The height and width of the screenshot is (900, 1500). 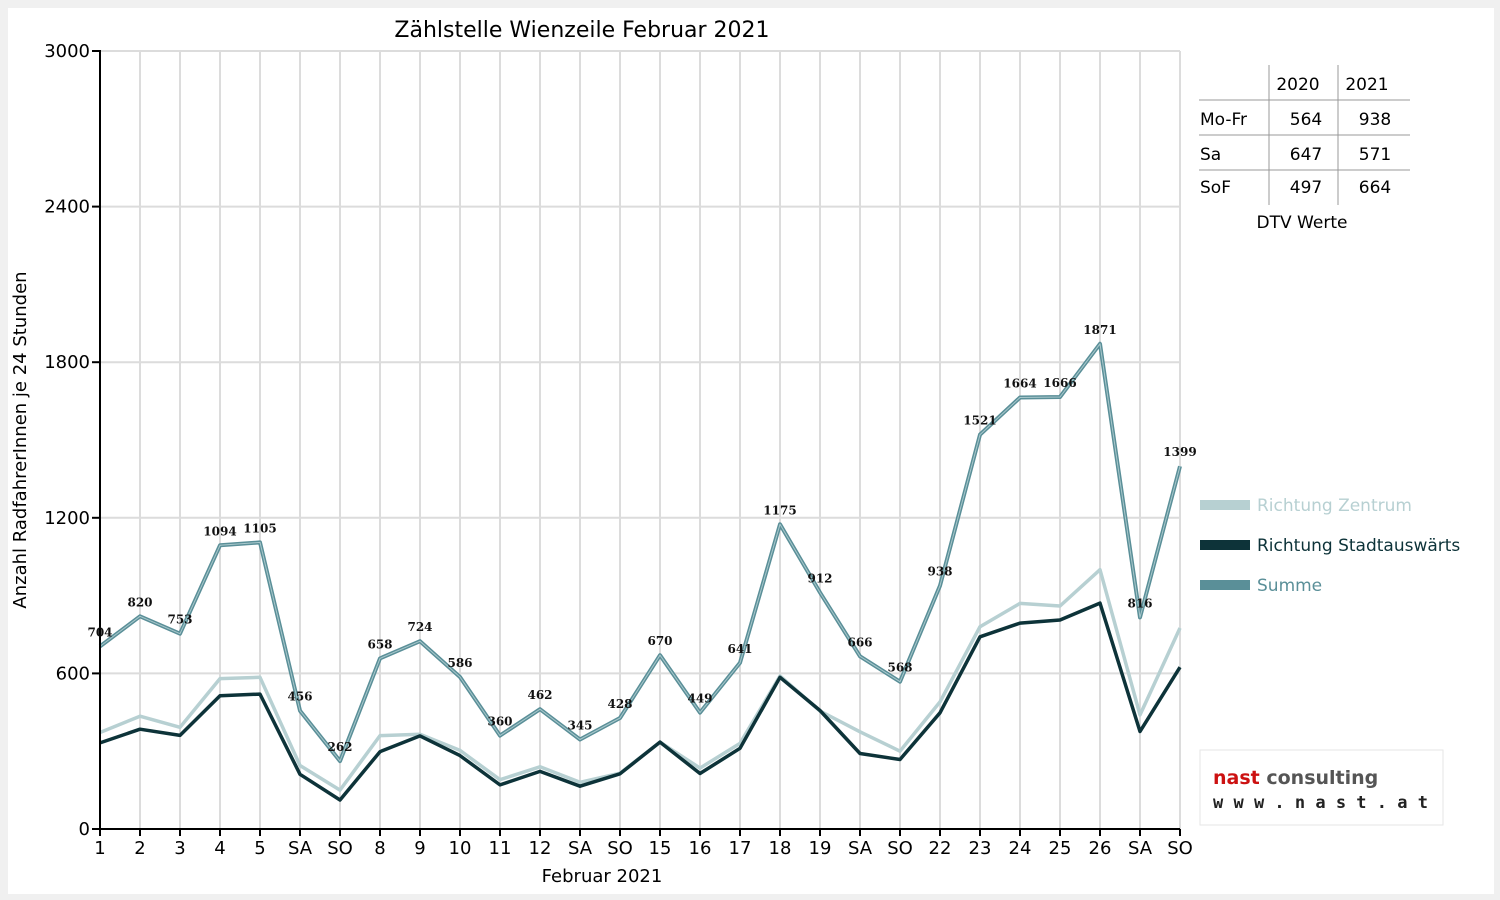 What do you see at coordinates (499, 722) in the screenshot?
I see `data-label: 360` at bounding box center [499, 722].